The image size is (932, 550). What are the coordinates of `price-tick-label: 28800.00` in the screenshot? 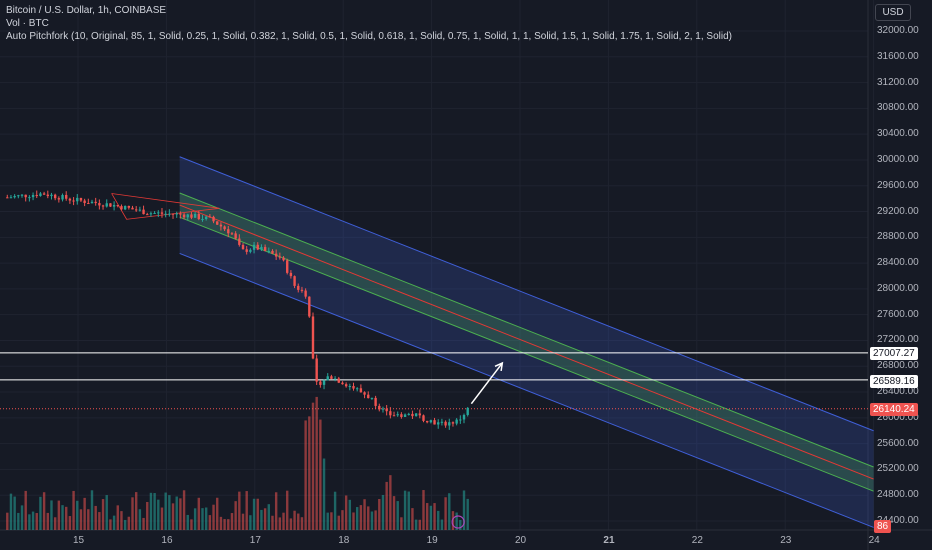 It's located at (898, 237).